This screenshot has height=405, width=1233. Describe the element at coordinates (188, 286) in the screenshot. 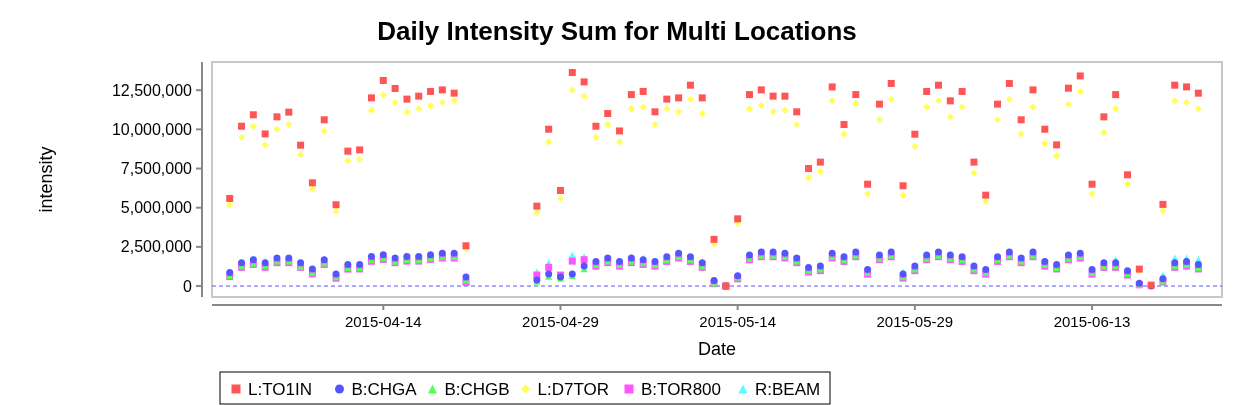

I see `y-tick-label: 0` at that location.